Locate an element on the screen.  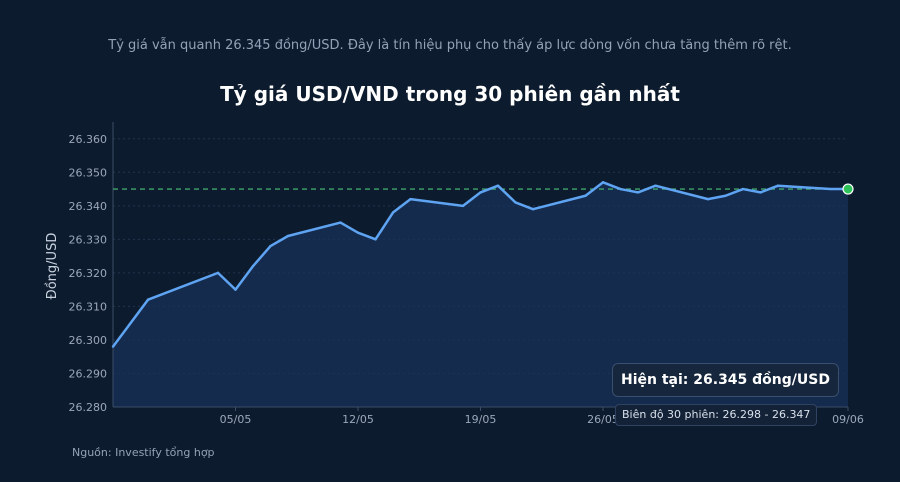
source-note: Nguồn: Investify tổng hợp is located at coordinates (143, 452).